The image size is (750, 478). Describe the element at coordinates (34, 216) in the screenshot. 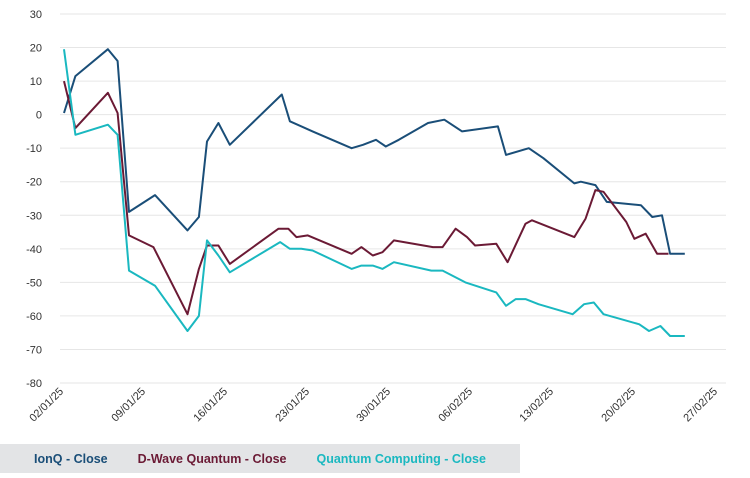

I see `y-tick-label: -30` at that location.